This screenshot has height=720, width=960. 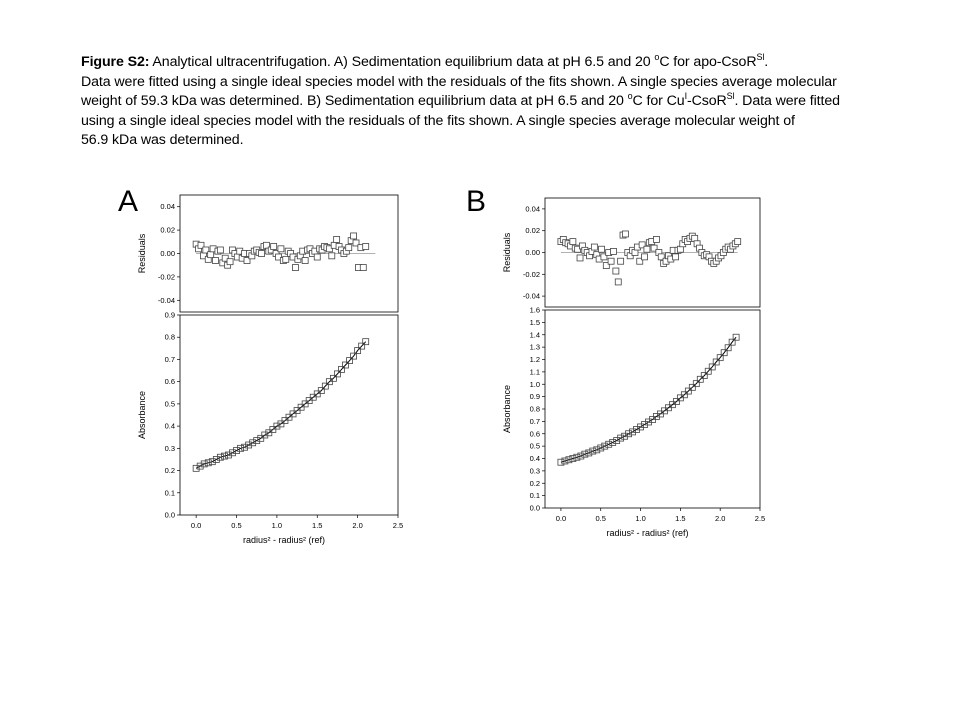 I want to click on superscript-i: I, so click(x=686, y=96).